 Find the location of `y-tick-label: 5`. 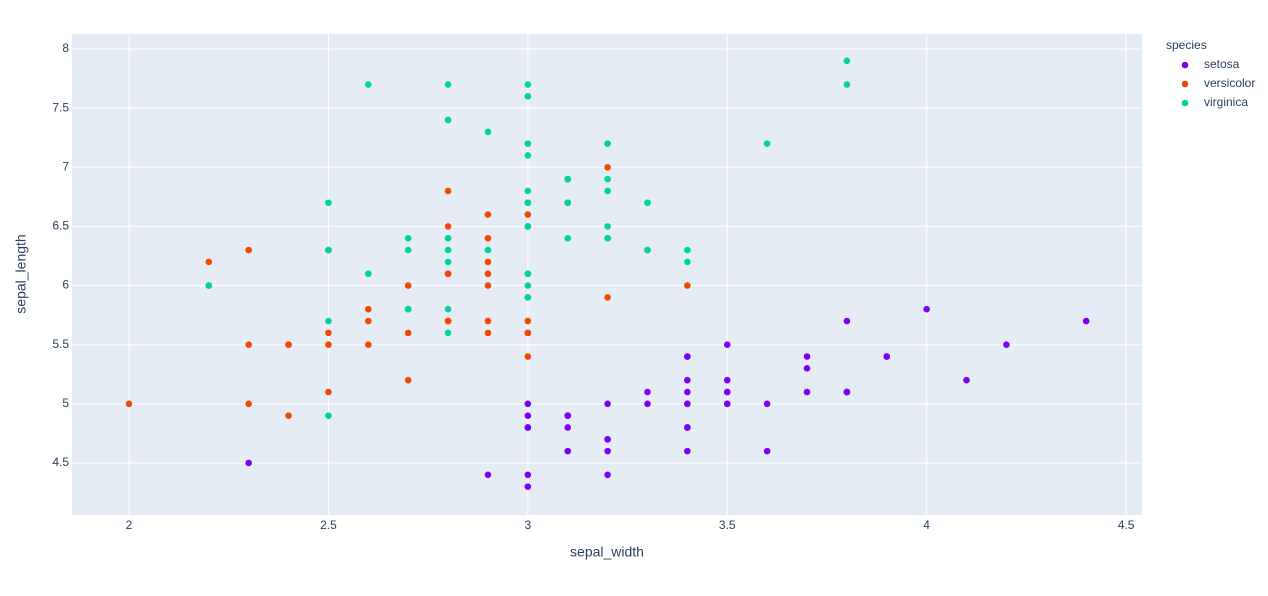

y-tick-label: 5 is located at coordinates (65, 403).